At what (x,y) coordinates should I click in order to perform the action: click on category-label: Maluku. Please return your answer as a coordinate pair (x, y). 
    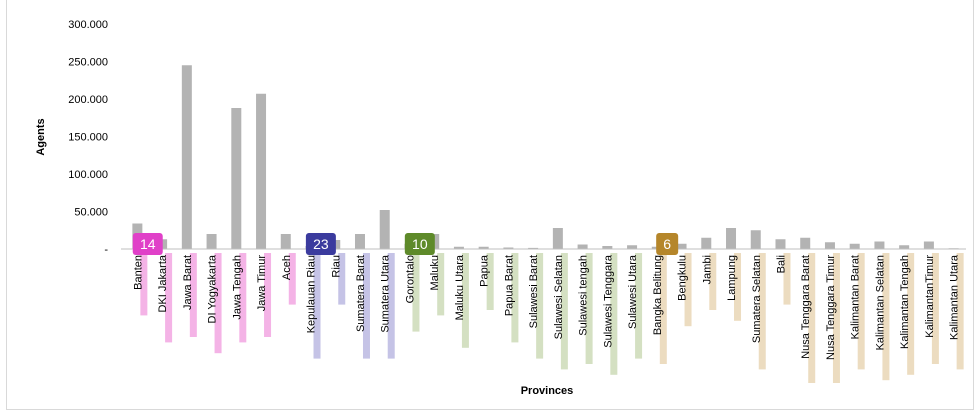
    Looking at the image, I should click on (435, 272).